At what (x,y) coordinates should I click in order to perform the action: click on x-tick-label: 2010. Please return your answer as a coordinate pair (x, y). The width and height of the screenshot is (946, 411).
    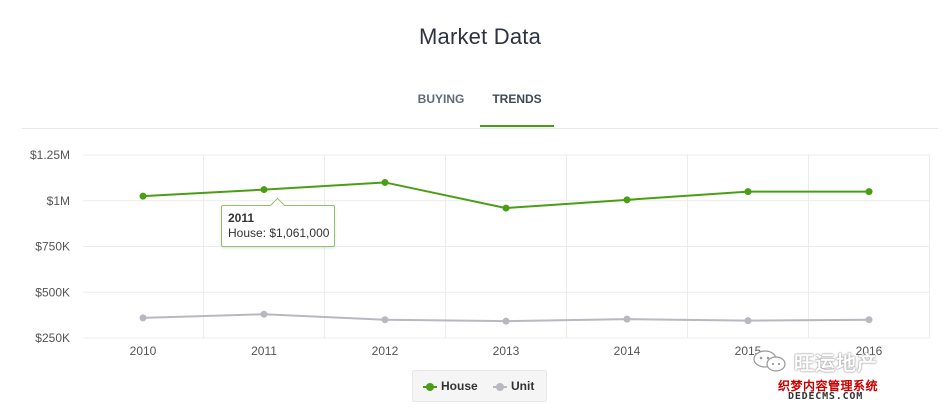
    Looking at the image, I should click on (143, 351).